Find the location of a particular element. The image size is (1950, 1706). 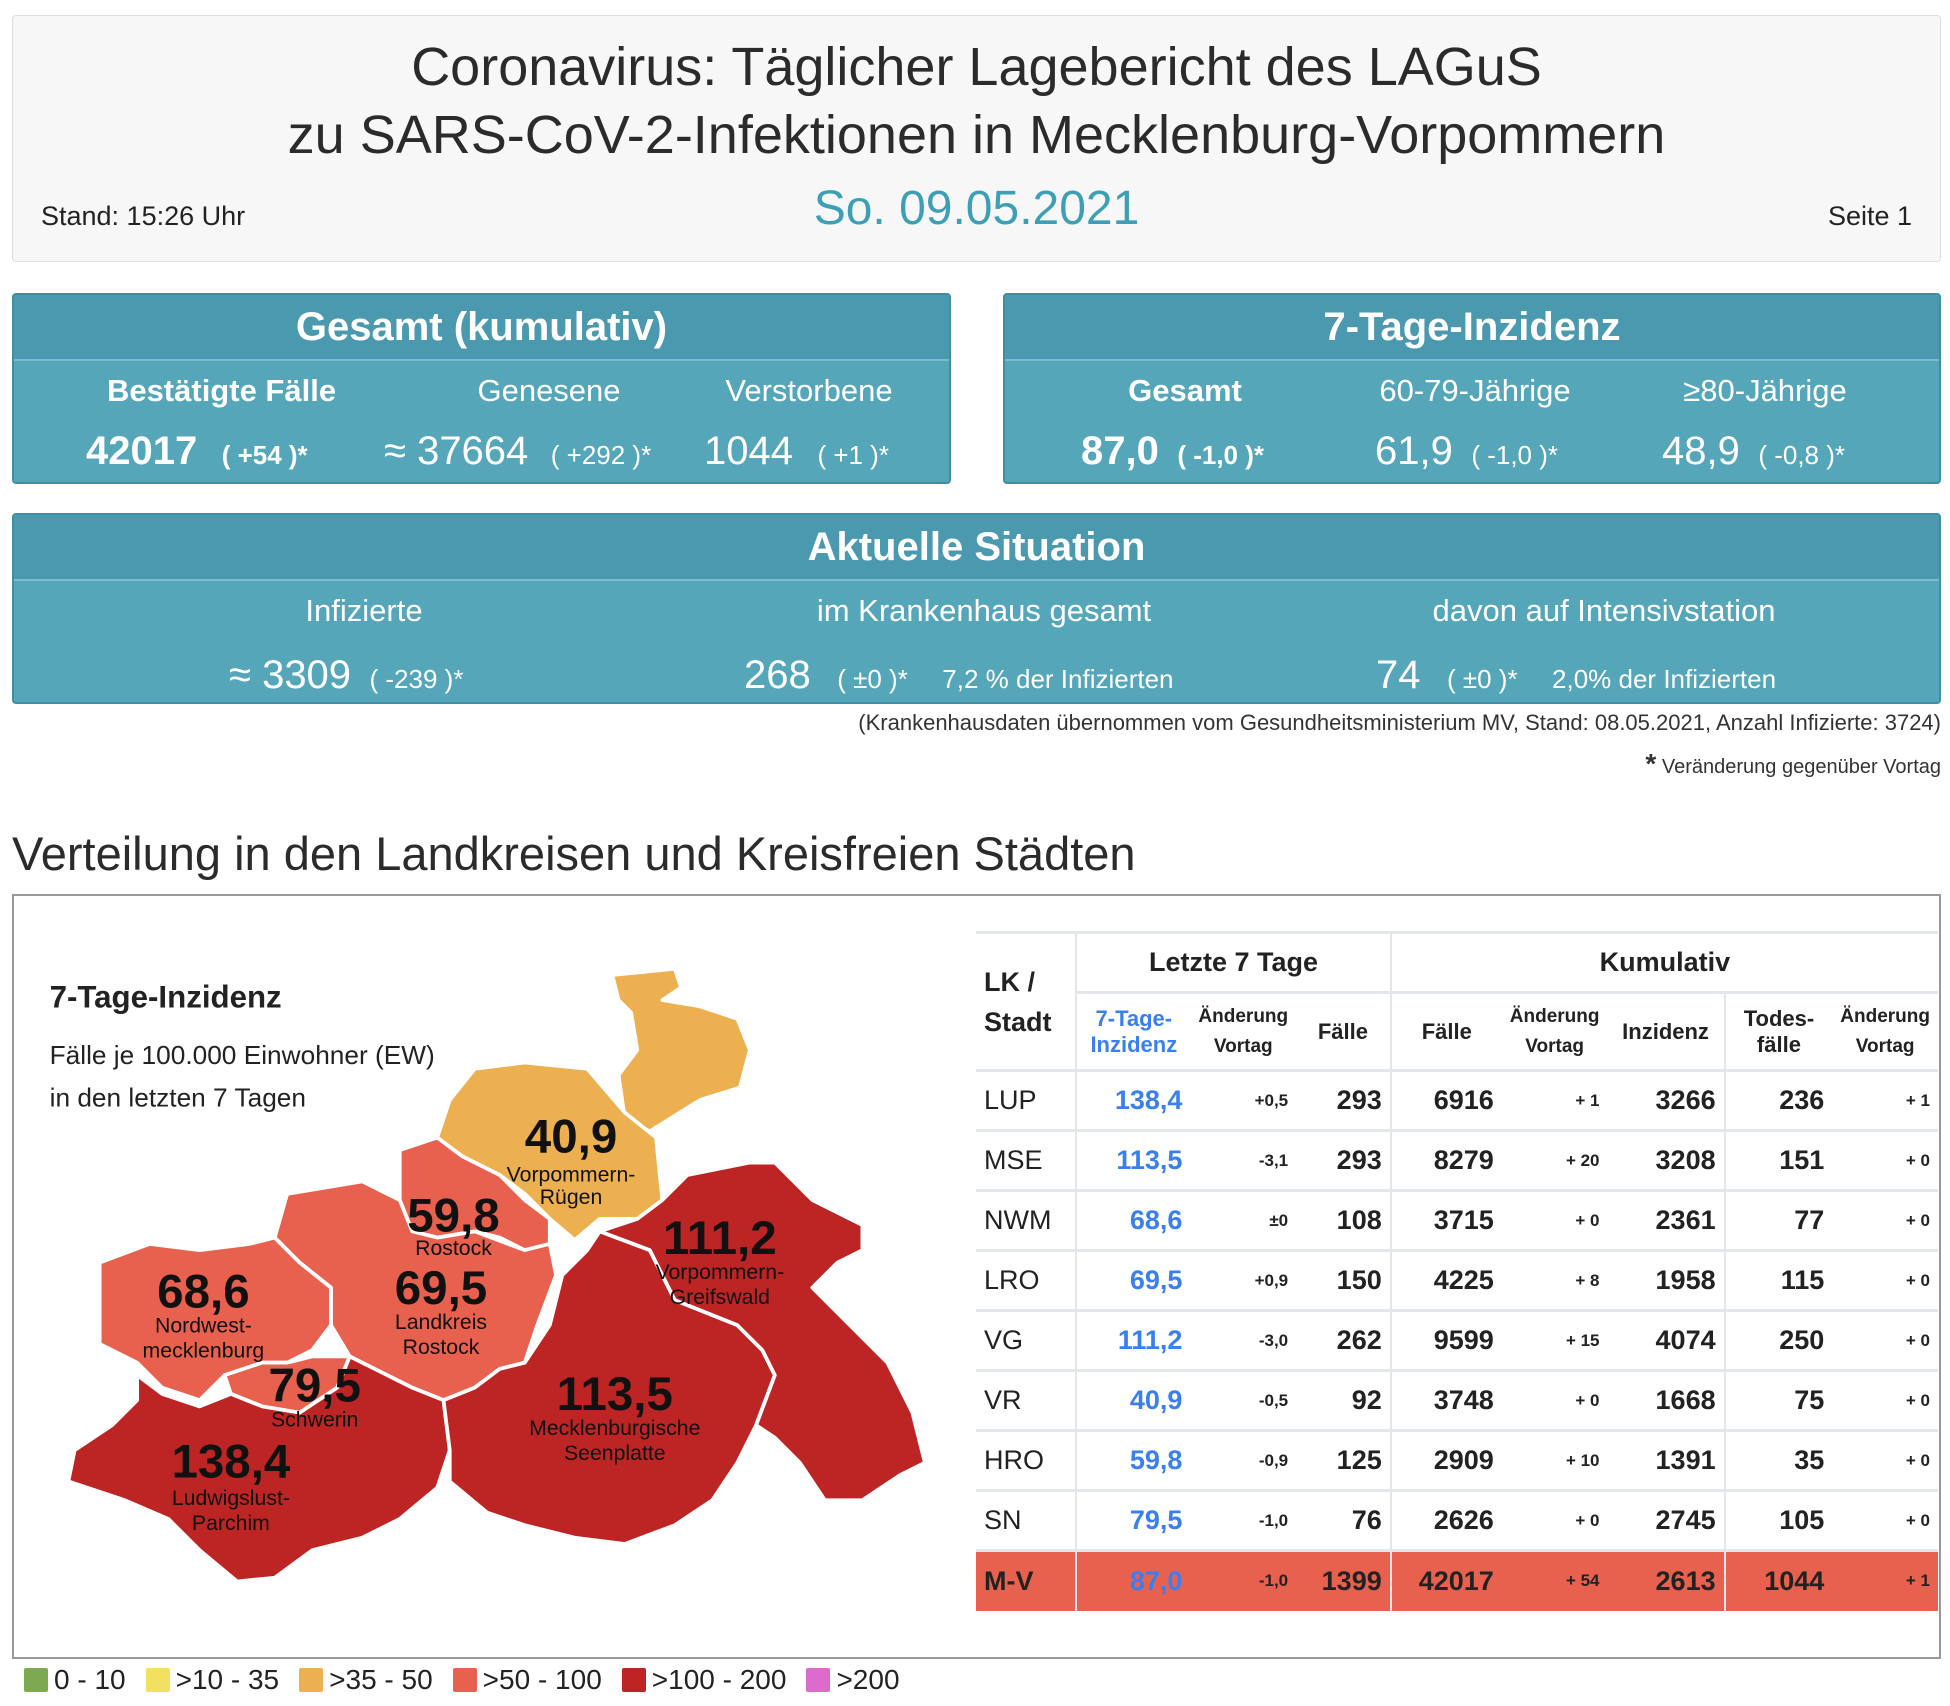

map-name-vg: Vorpommern- is located at coordinates (719, 1272).